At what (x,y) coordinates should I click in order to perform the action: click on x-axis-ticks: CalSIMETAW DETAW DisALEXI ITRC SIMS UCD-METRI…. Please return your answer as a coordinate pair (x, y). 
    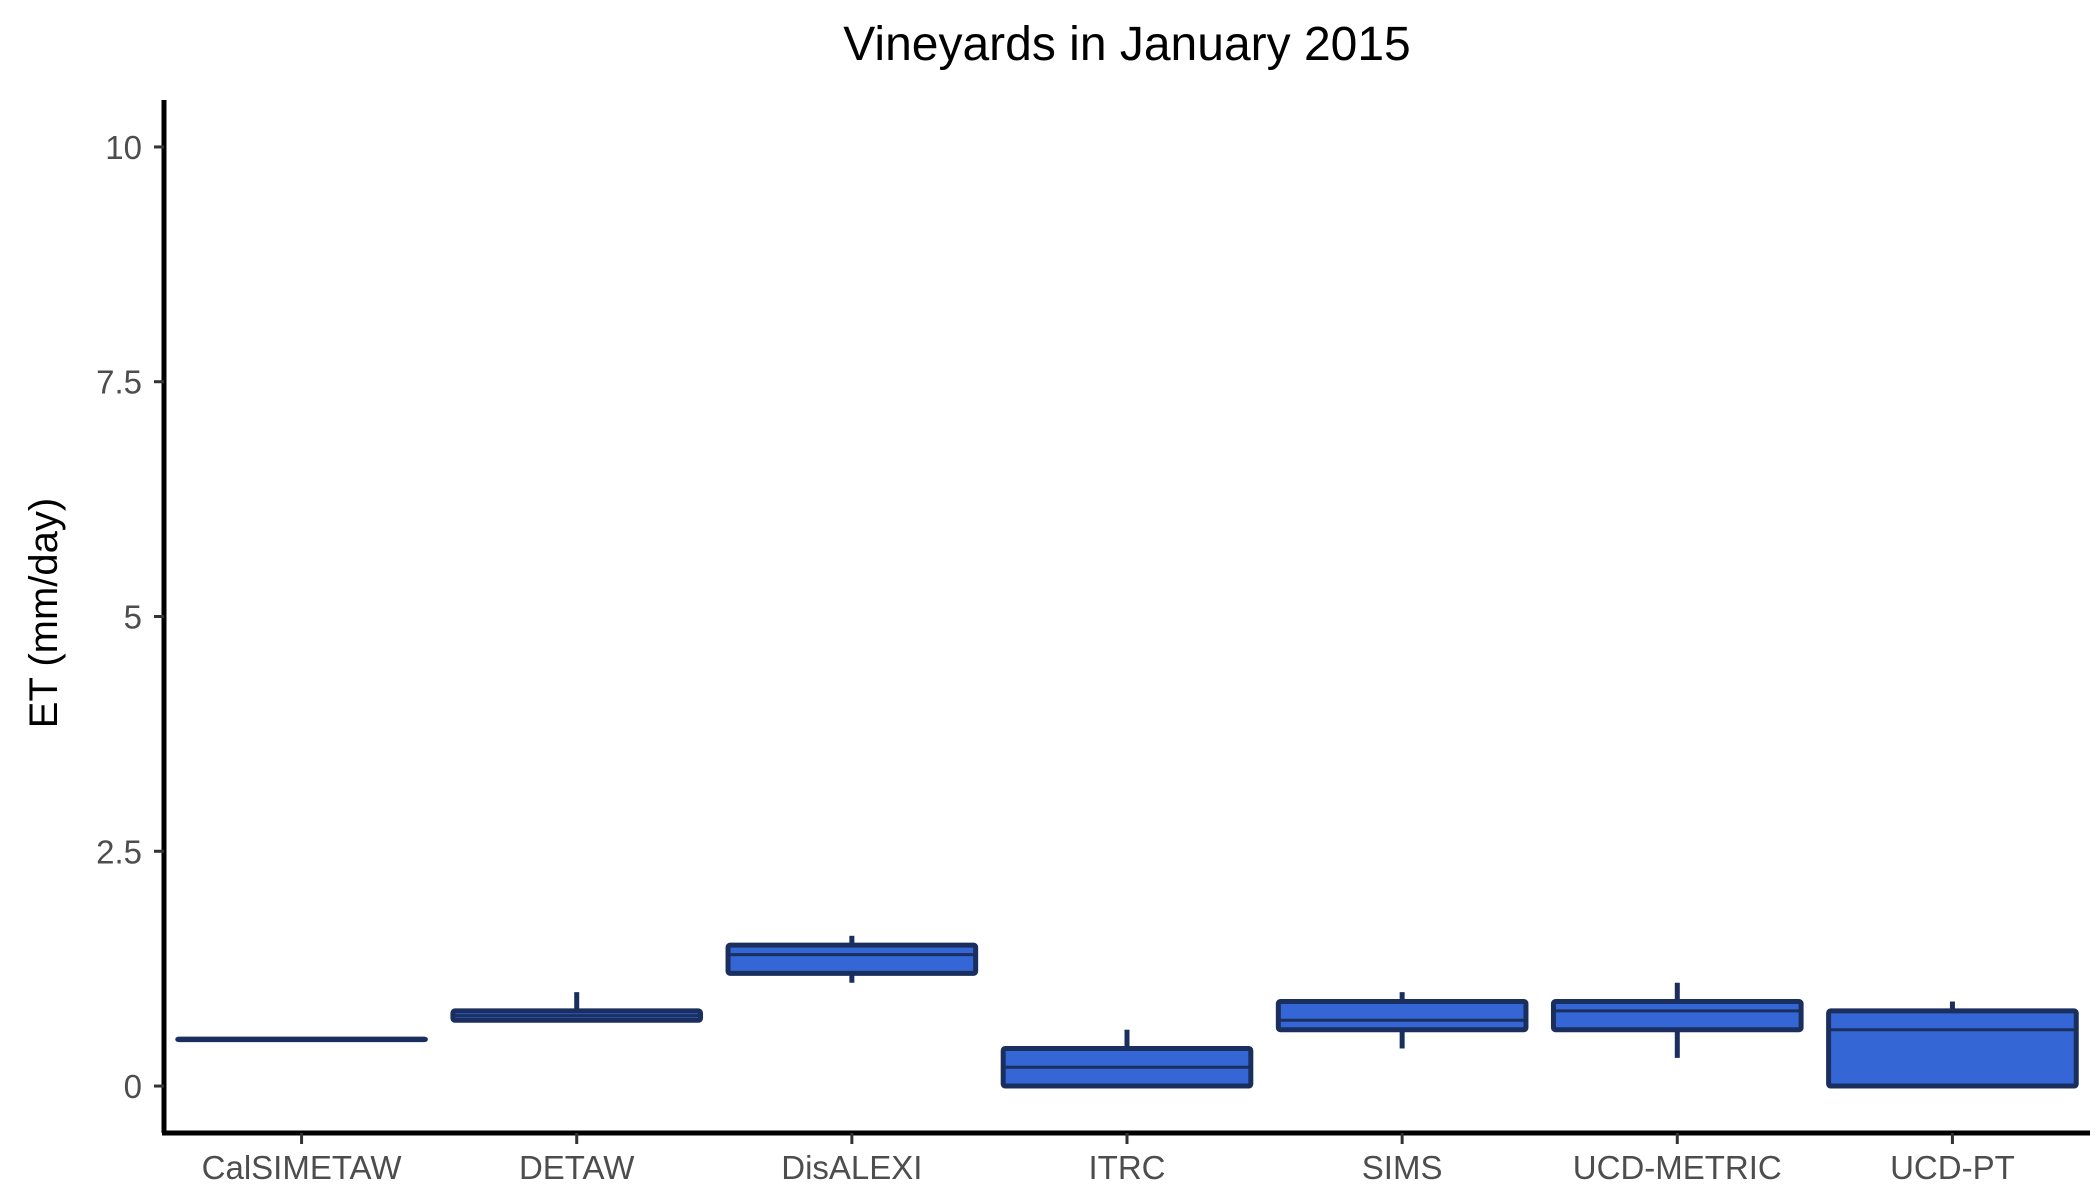
    Looking at the image, I should click on (1108, 1159).